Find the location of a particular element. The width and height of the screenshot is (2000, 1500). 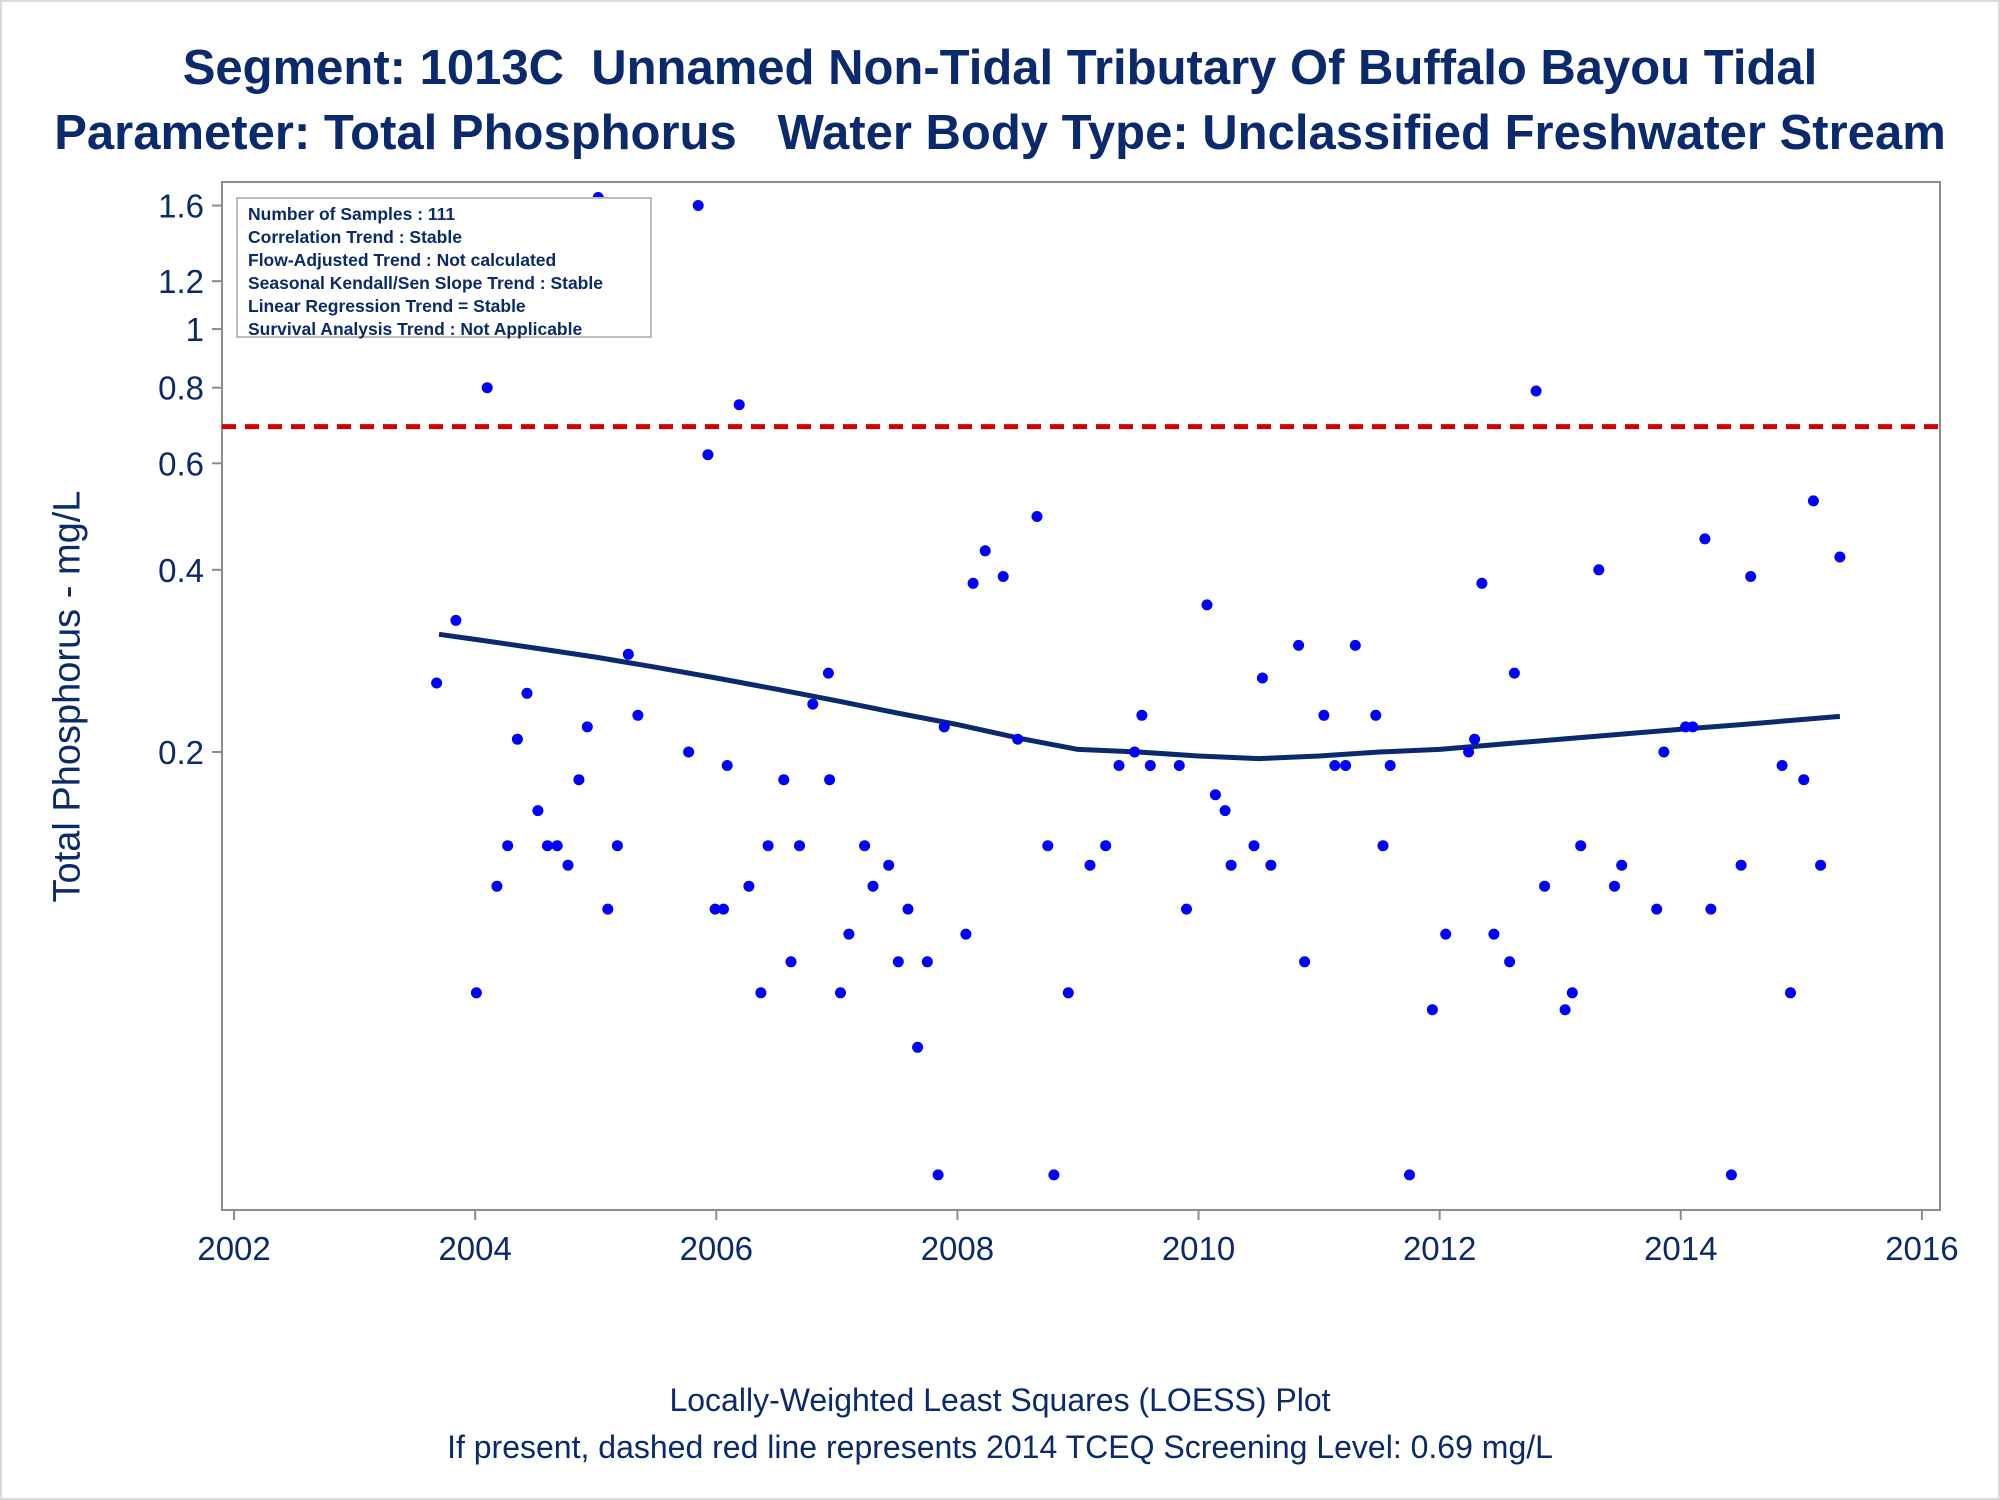

x-tick-label: 2014 is located at coordinates (1680, 1248).